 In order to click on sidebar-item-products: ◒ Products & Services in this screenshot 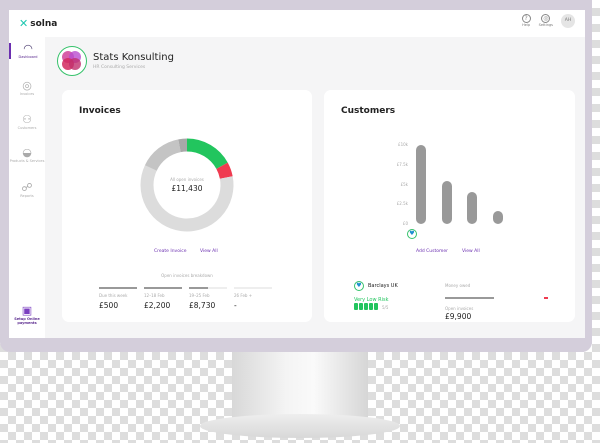, I will do `click(27, 155)`.